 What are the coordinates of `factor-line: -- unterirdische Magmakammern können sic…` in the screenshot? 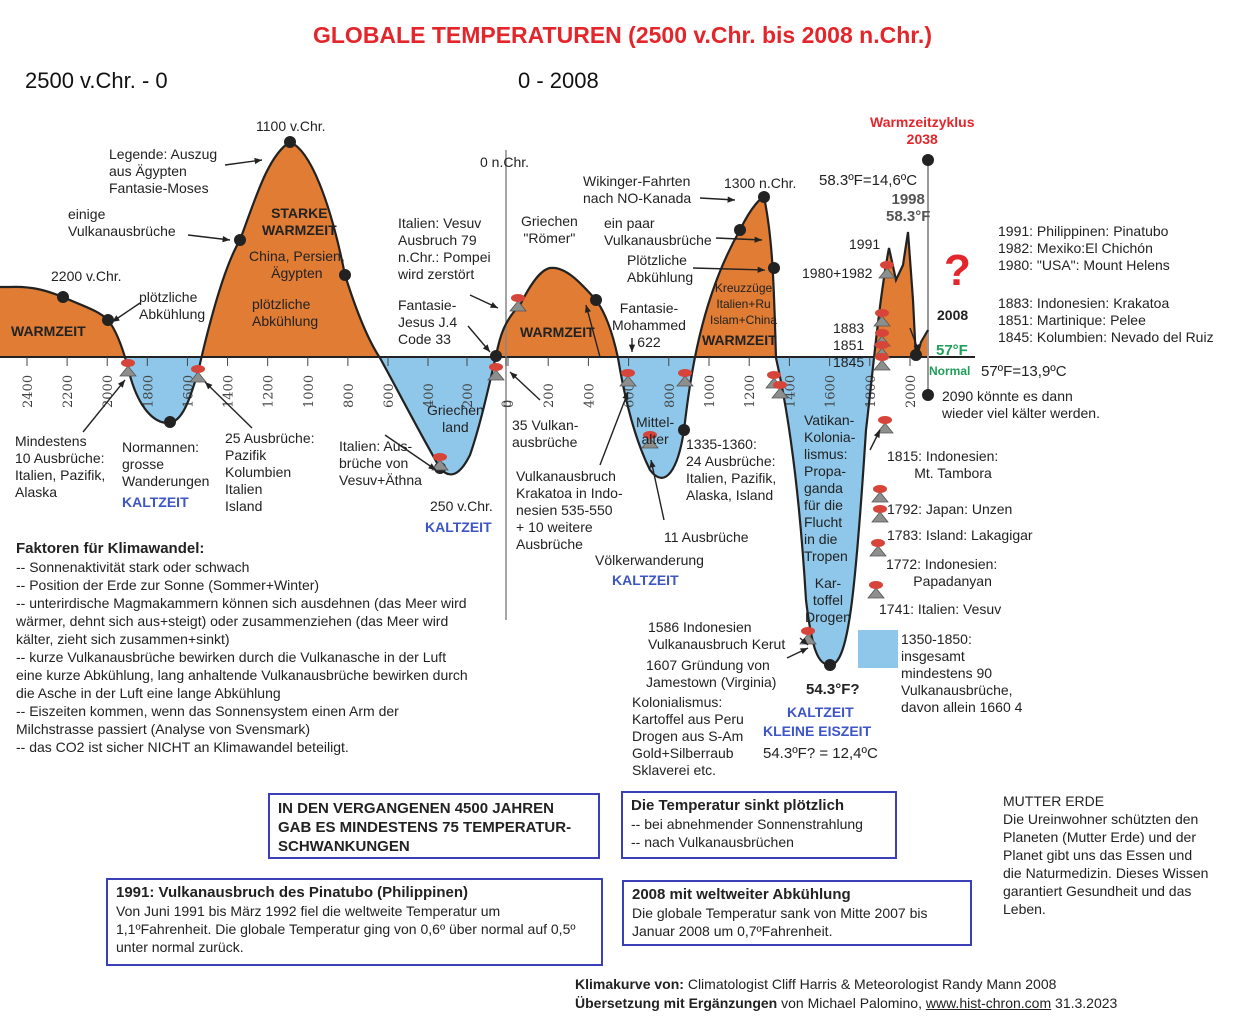 It's located at (241, 621).